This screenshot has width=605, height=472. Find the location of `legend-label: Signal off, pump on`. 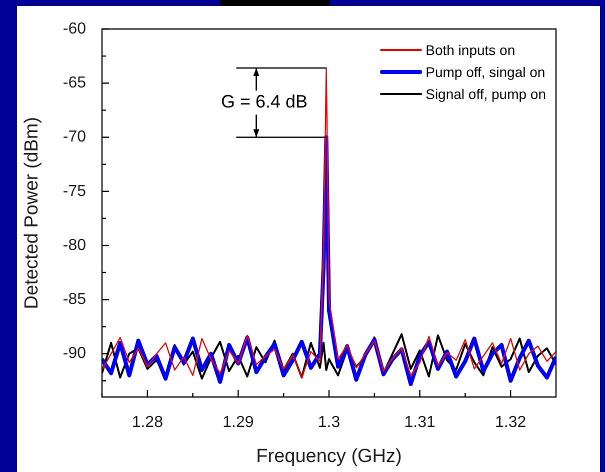

legend-label: Signal off, pump on is located at coordinates (486, 94).